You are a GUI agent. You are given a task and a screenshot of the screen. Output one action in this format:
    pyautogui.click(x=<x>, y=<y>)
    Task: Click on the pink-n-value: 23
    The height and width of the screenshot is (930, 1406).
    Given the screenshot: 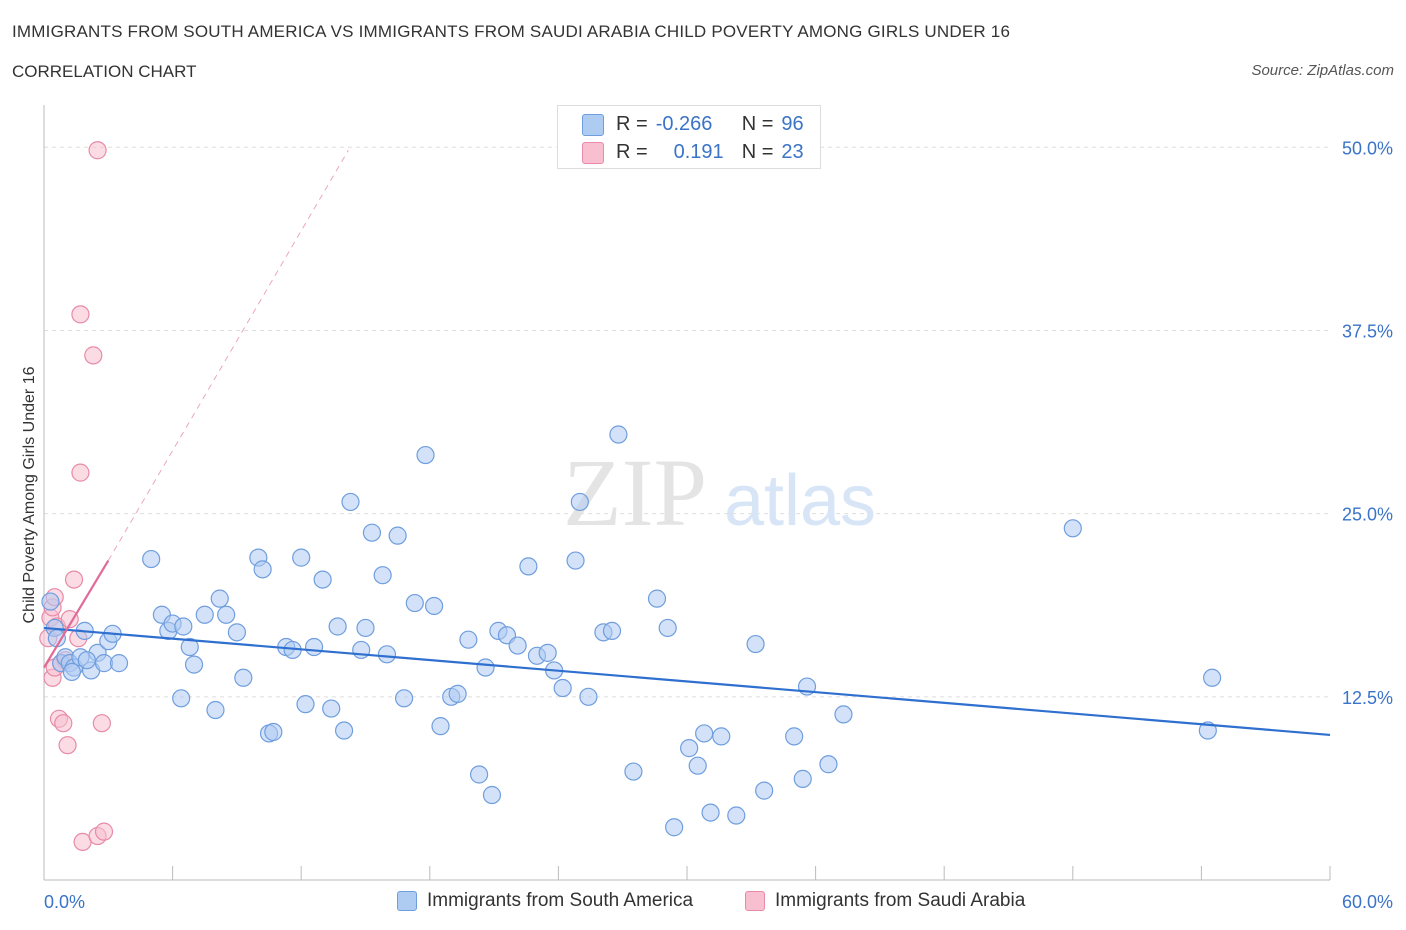 What is the action you would take?
    pyautogui.click(x=792, y=152)
    